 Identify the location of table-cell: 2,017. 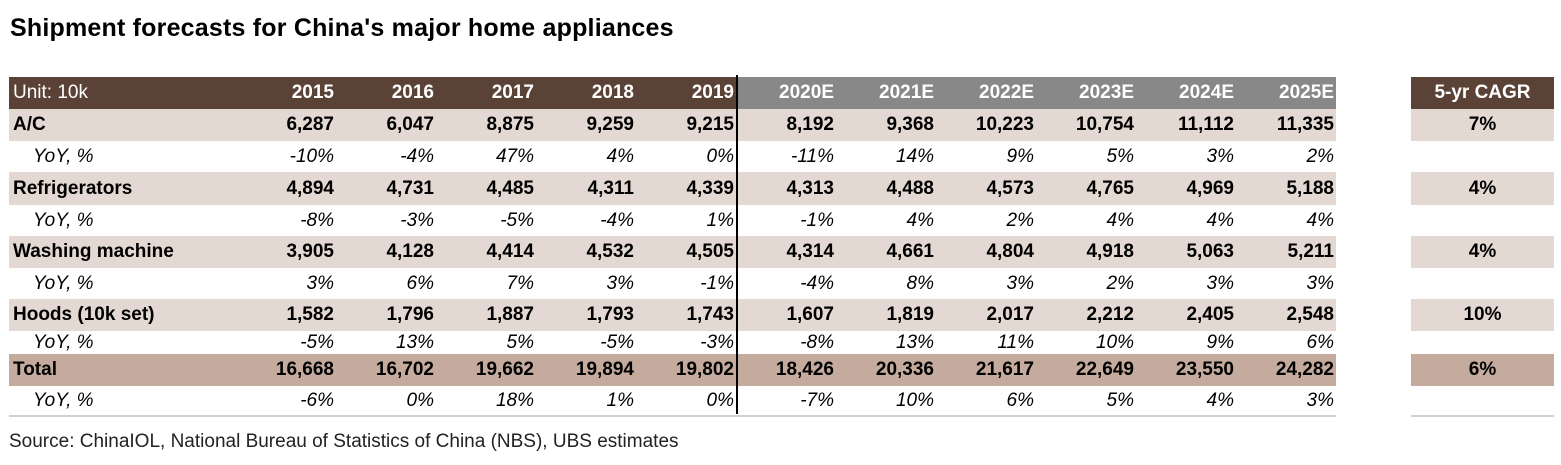
(1010, 314).